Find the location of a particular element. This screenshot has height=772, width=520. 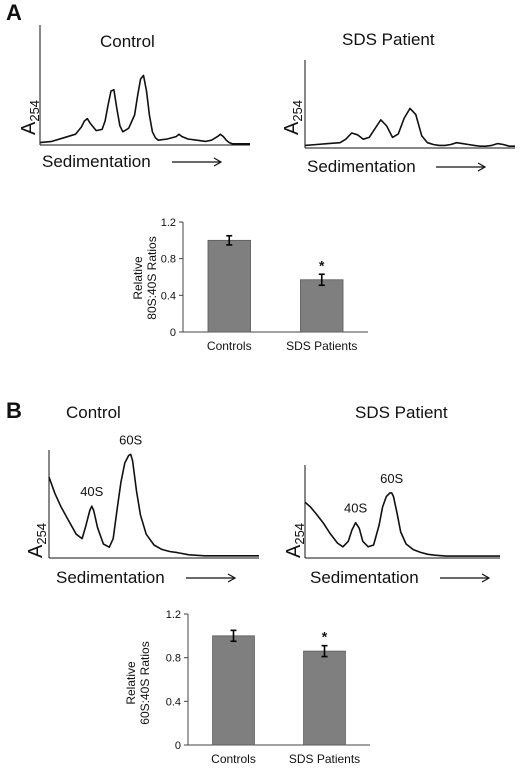

ylabel-b-control: A254 is located at coordinates (37, 540).